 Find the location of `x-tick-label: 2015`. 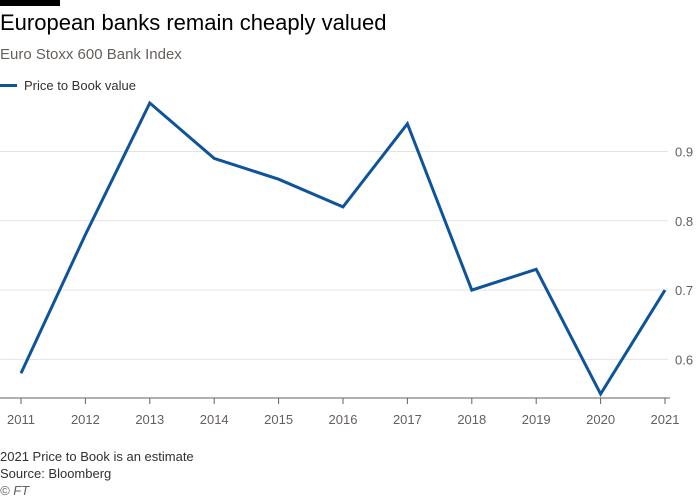

x-tick-label: 2015 is located at coordinates (278, 419).